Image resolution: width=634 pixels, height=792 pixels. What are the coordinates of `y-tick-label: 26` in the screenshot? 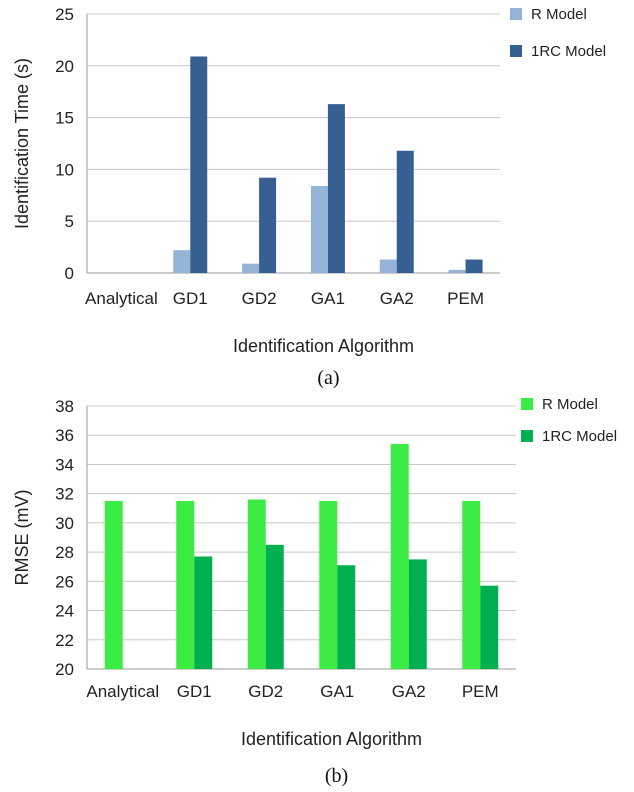 It's located at (64, 581).